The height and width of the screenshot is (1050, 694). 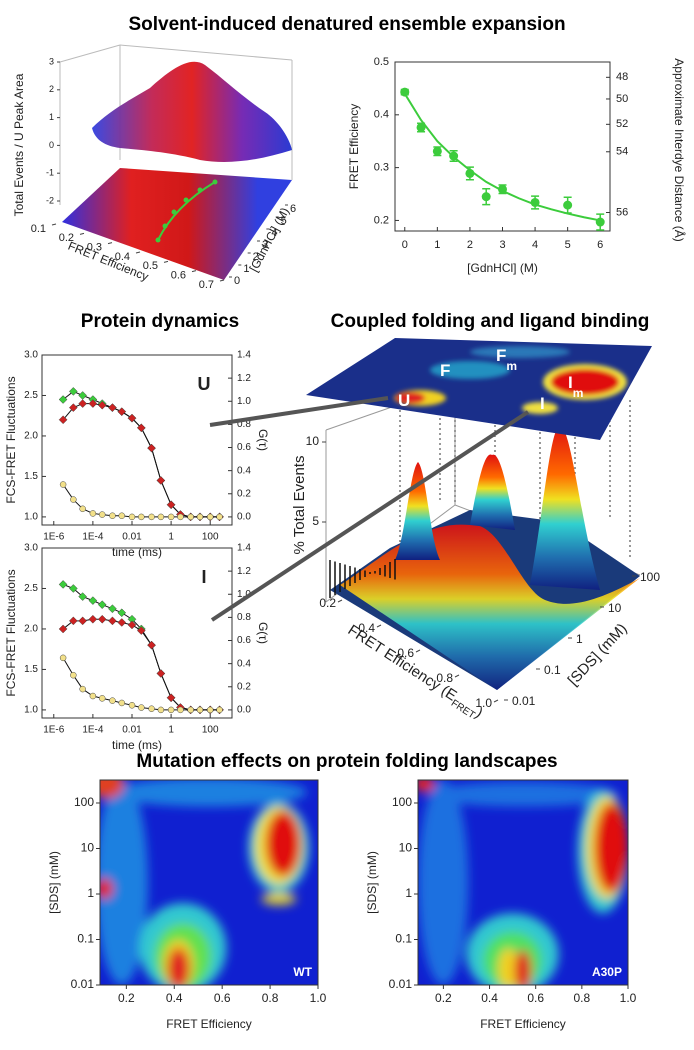 What do you see at coordinates (244, 710) in the screenshot?
I see `y2-tick-label: 0.0` at bounding box center [244, 710].